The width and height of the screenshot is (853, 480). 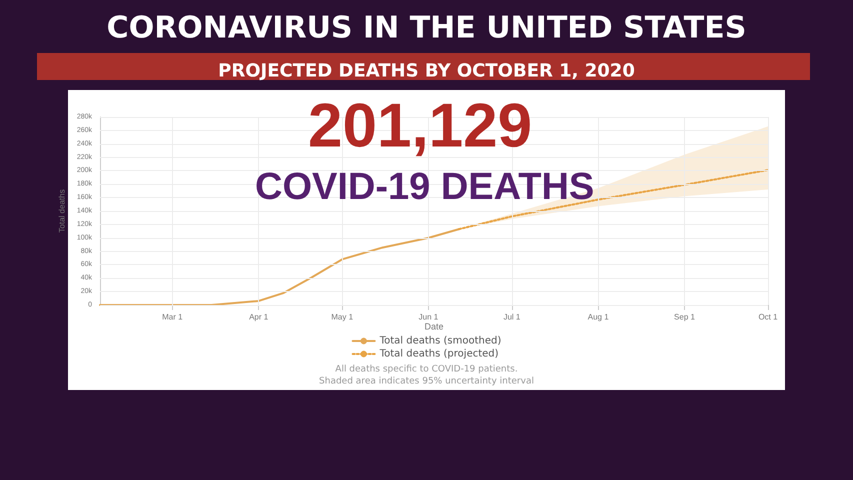 What do you see at coordinates (768, 317) in the screenshot?
I see `x-tick-label: Oct 1` at bounding box center [768, 317].